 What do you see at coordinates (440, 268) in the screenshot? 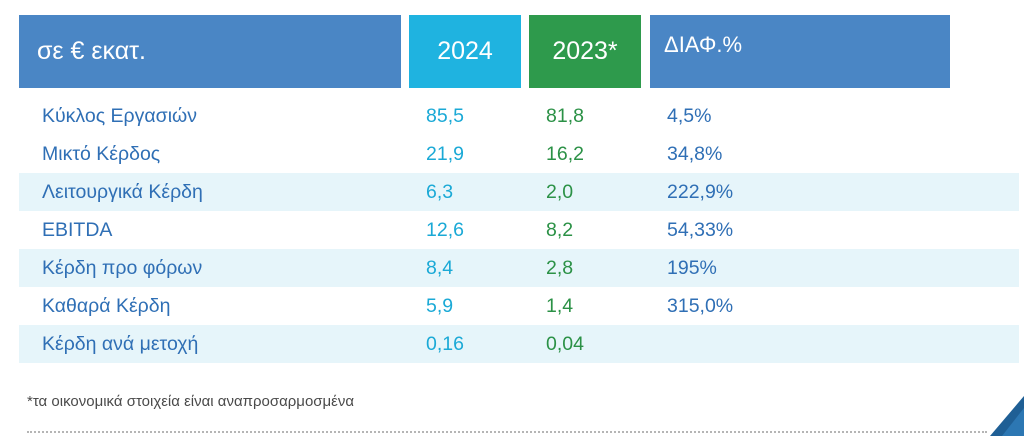
I see `value-2024: 8,4` at bounding box center [440, 268].